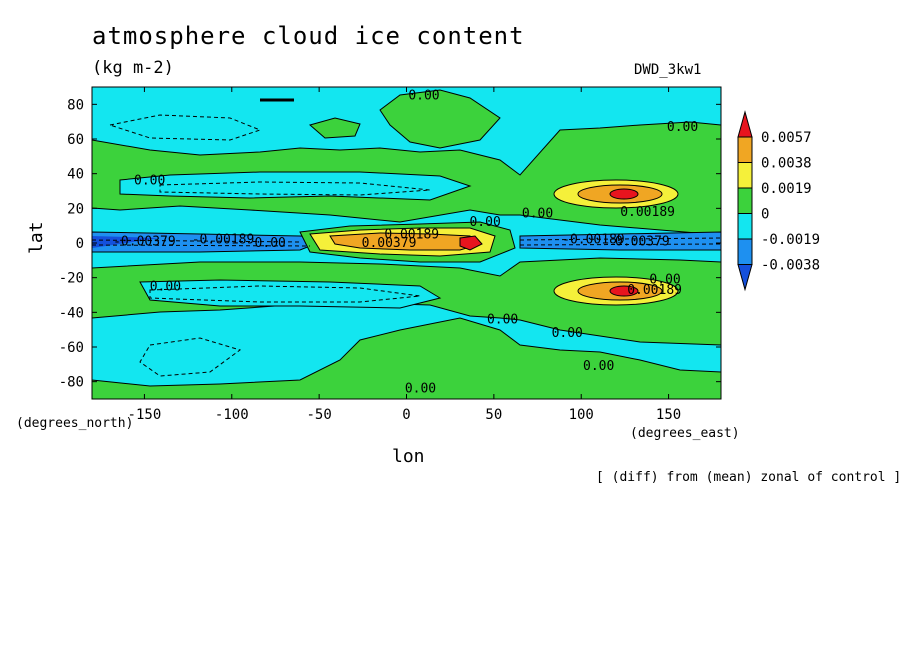  What do you see at coordinates (71, 313) in the screenshot?
I see `y-tick-label: -40` at bounding box center [71, 313].